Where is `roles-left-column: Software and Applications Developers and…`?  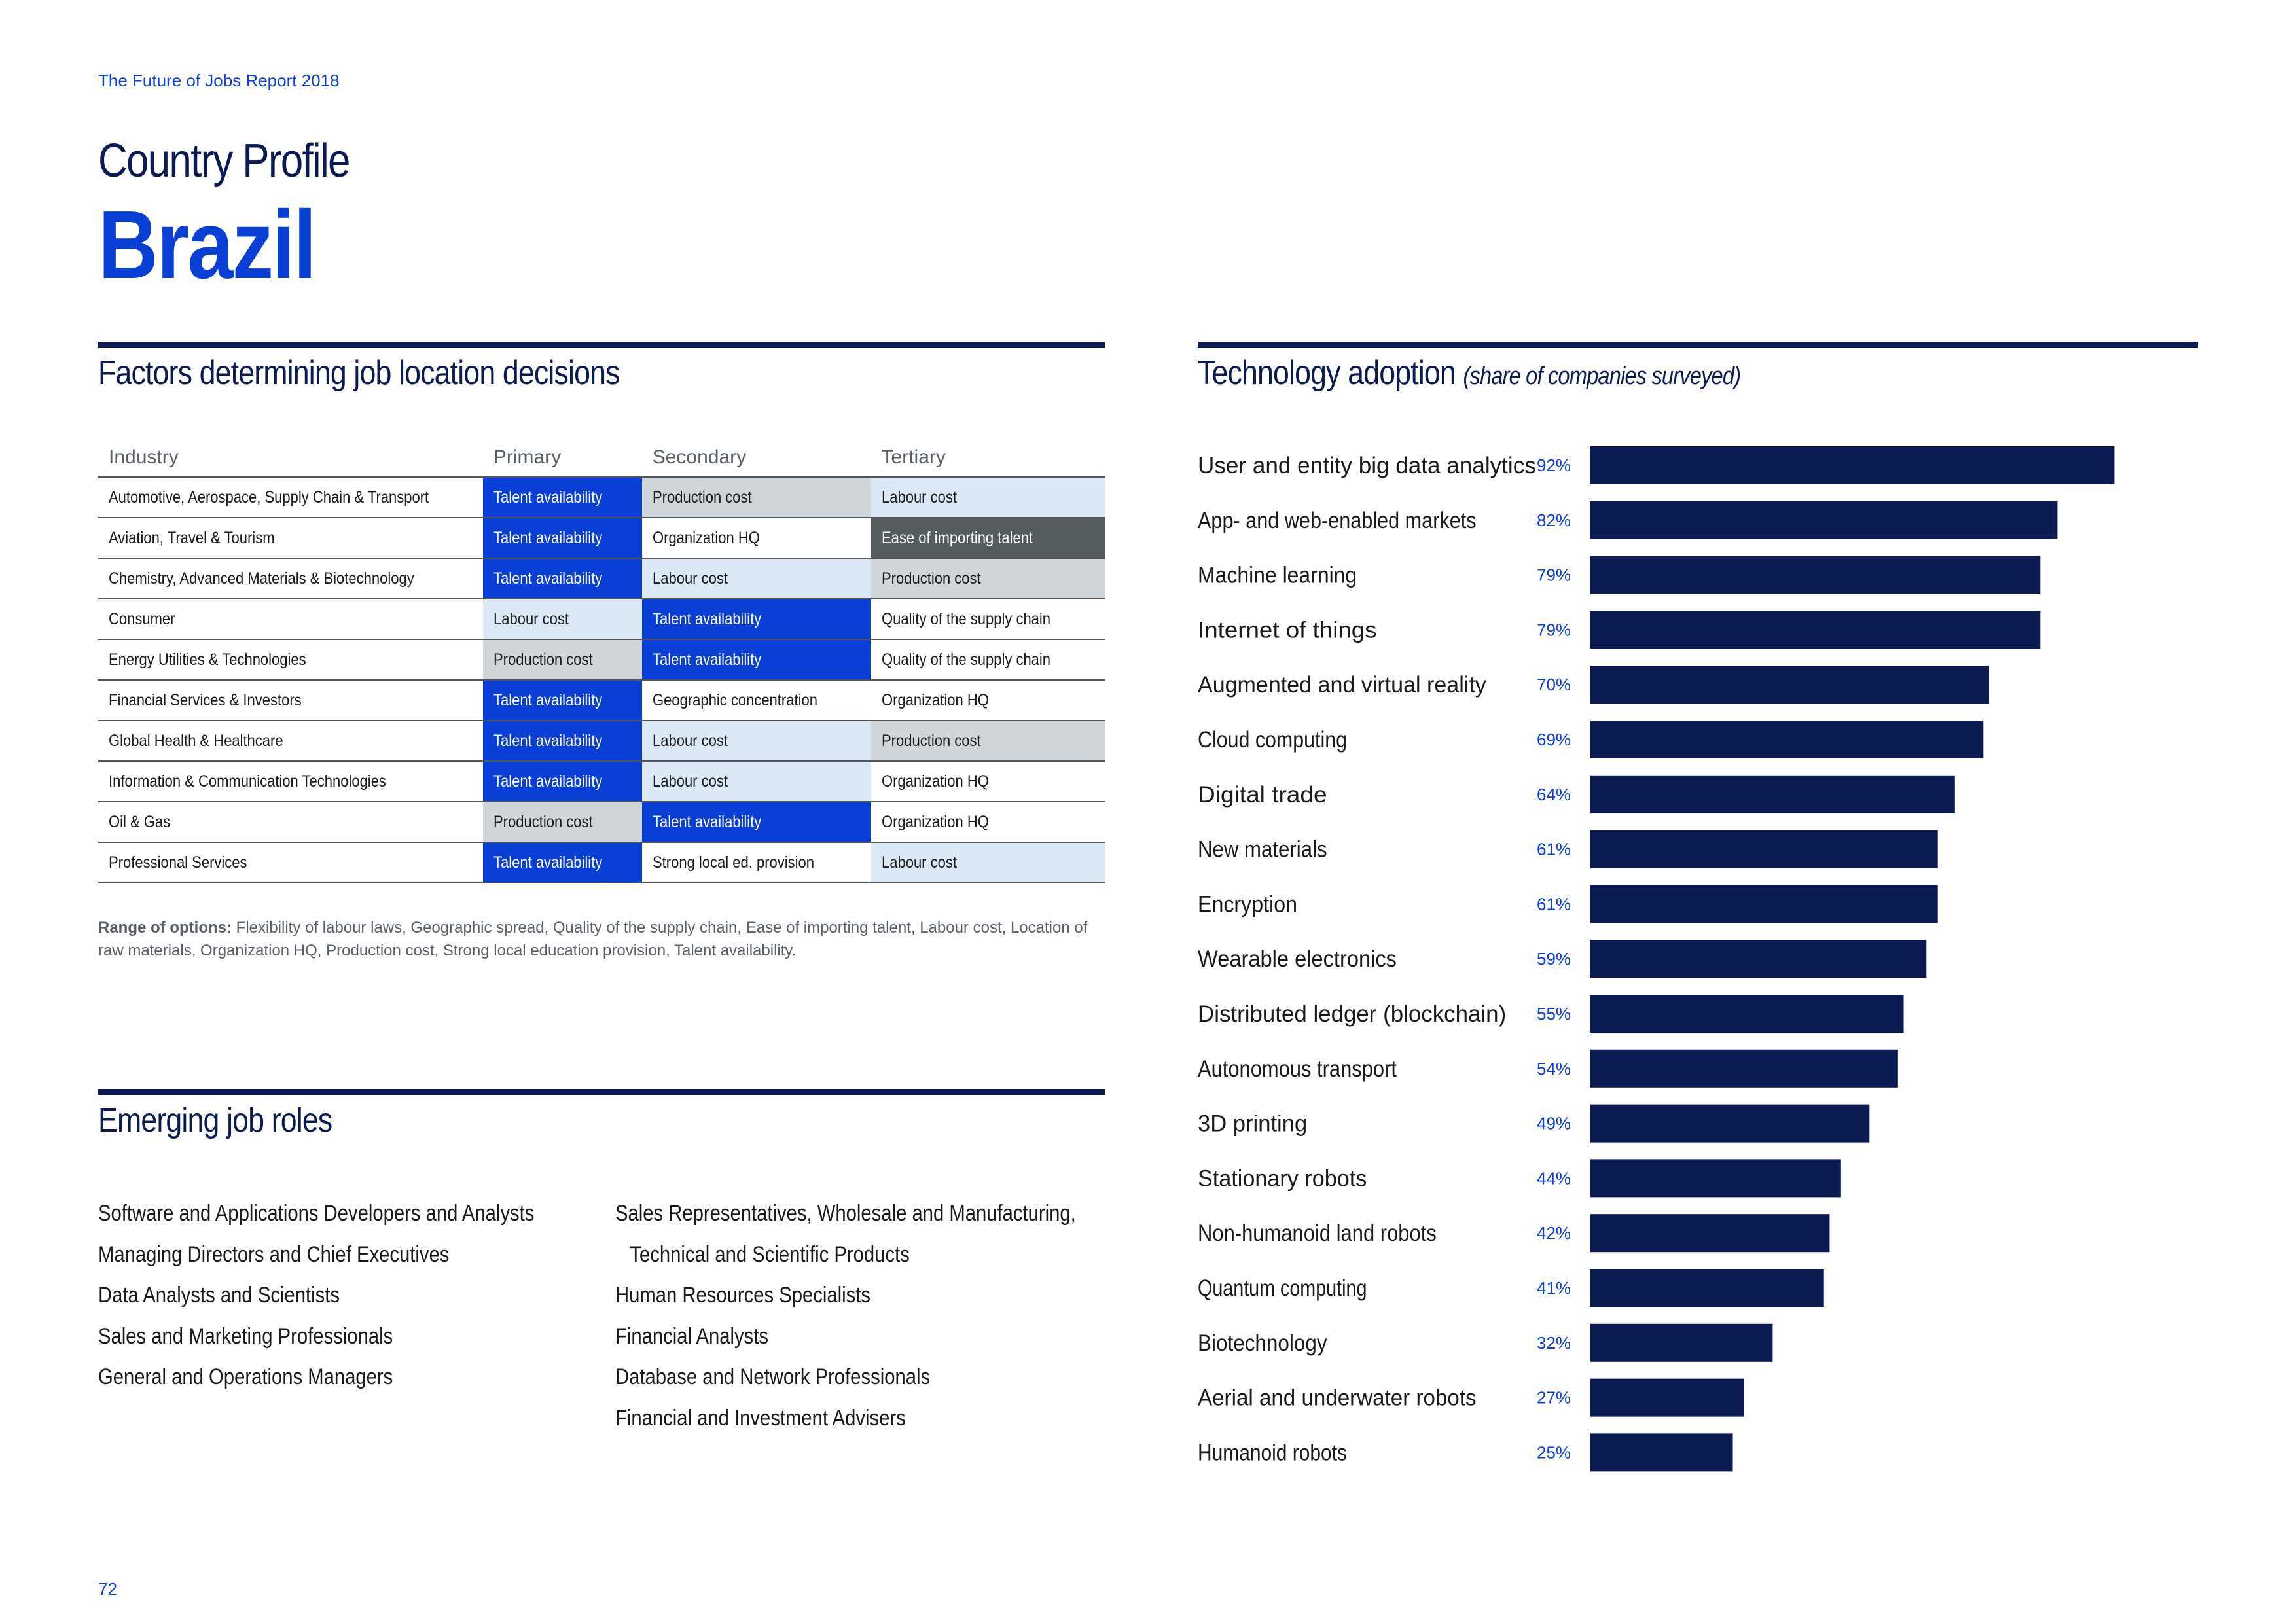
roles-left-column: Software and Applications Developers and… is located at coordinates (316, 1295).